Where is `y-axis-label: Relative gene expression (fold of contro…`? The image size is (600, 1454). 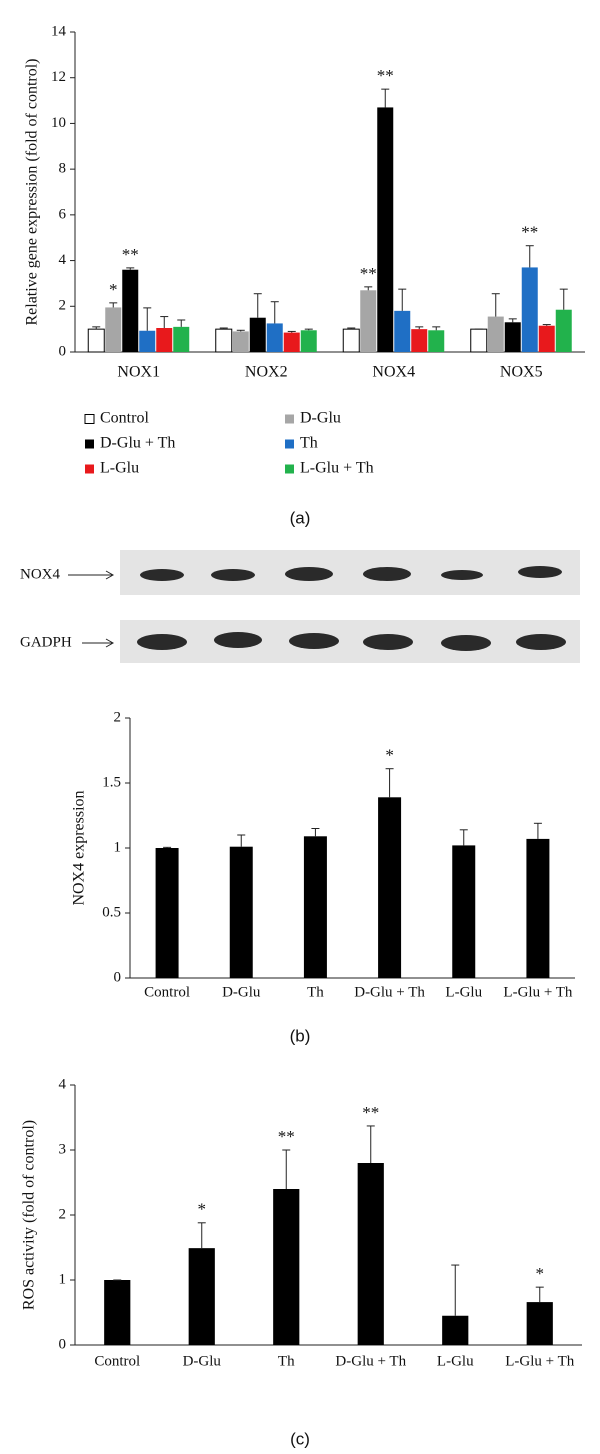
y-axis-label: Relative gene expression (fold of contro… is located at coordinates (32, 191).